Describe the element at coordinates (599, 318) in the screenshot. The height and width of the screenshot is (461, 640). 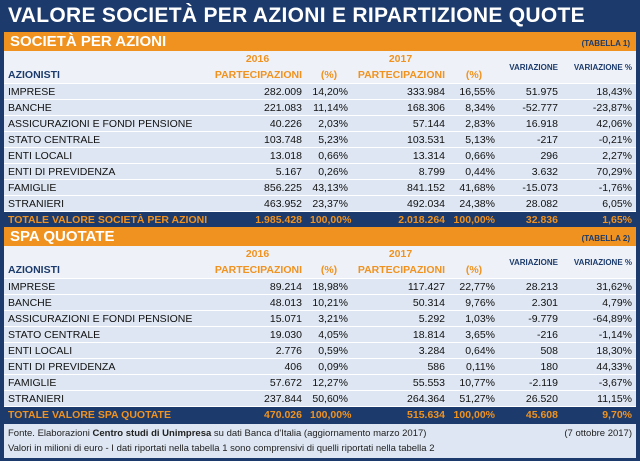
I see `value-cell: -64,89%` at that location.